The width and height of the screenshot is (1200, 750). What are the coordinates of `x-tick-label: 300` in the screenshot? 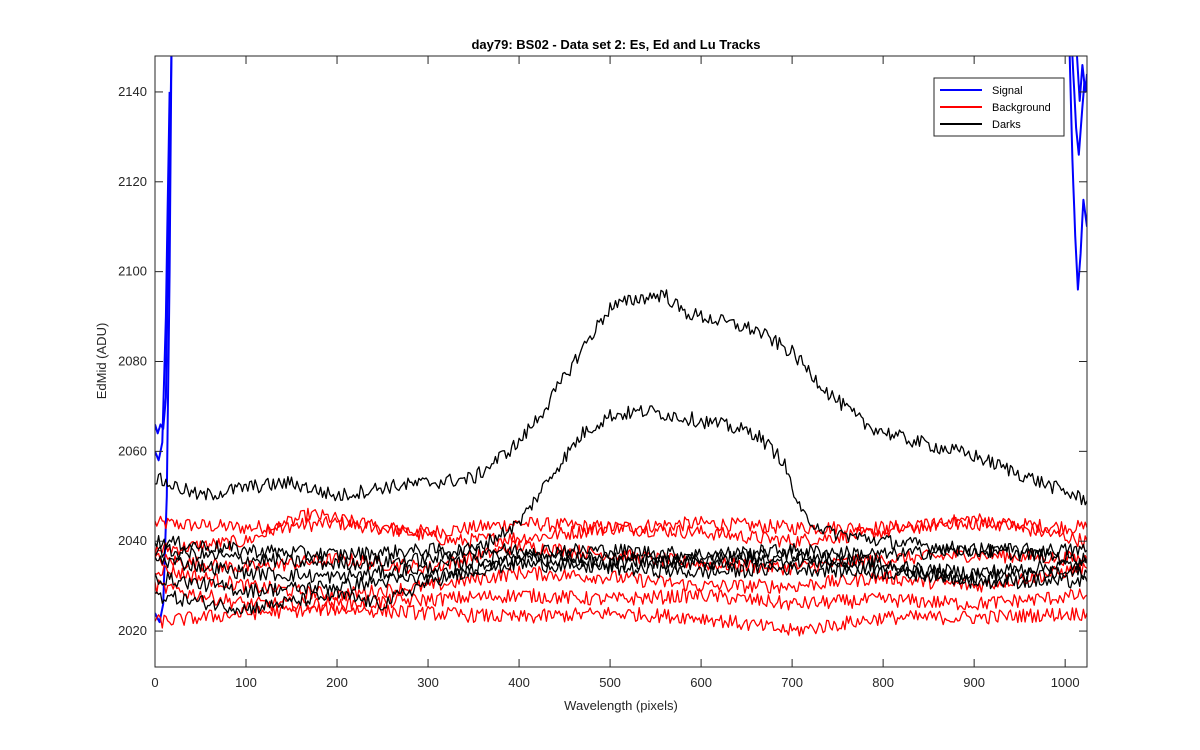 It's located at (428, 682).